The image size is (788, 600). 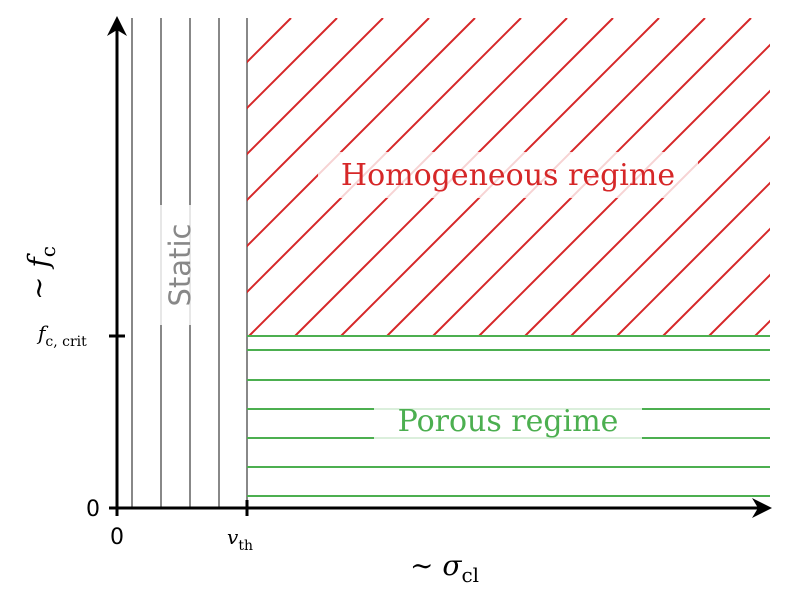 I want to click on porous-label: Porous regime, so click(x=508, y=421).